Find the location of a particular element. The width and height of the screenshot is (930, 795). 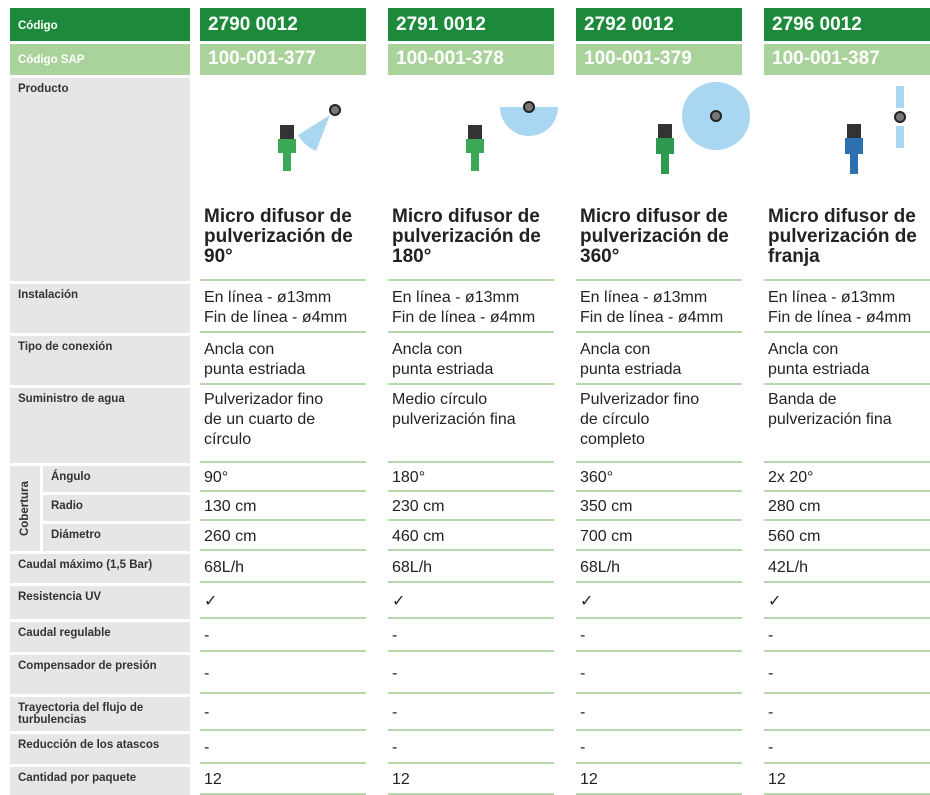

row-label: Instalación is located at coordinates (100, 308).